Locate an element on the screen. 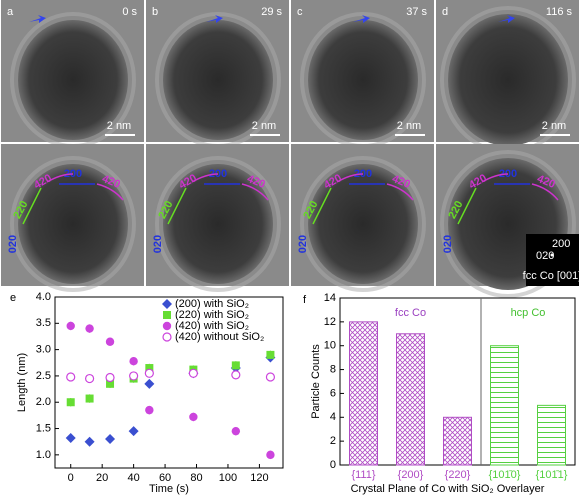  time-label: 0 s is located at coordinates (129, 12).